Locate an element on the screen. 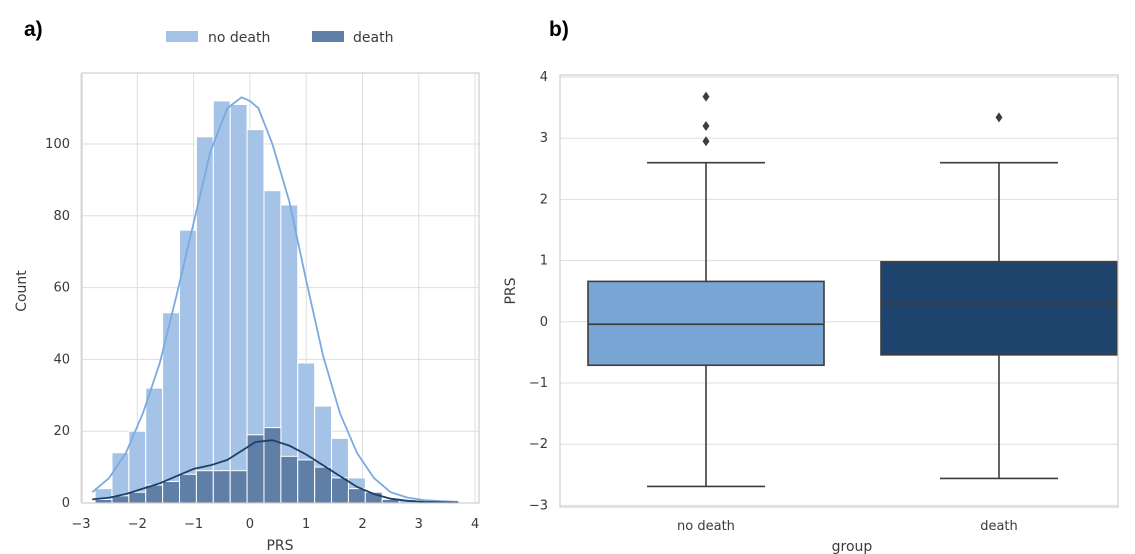 The width and height of the screenshot is (1135, 554). y-tick-label: −3 is located at coordinates (538, 505).